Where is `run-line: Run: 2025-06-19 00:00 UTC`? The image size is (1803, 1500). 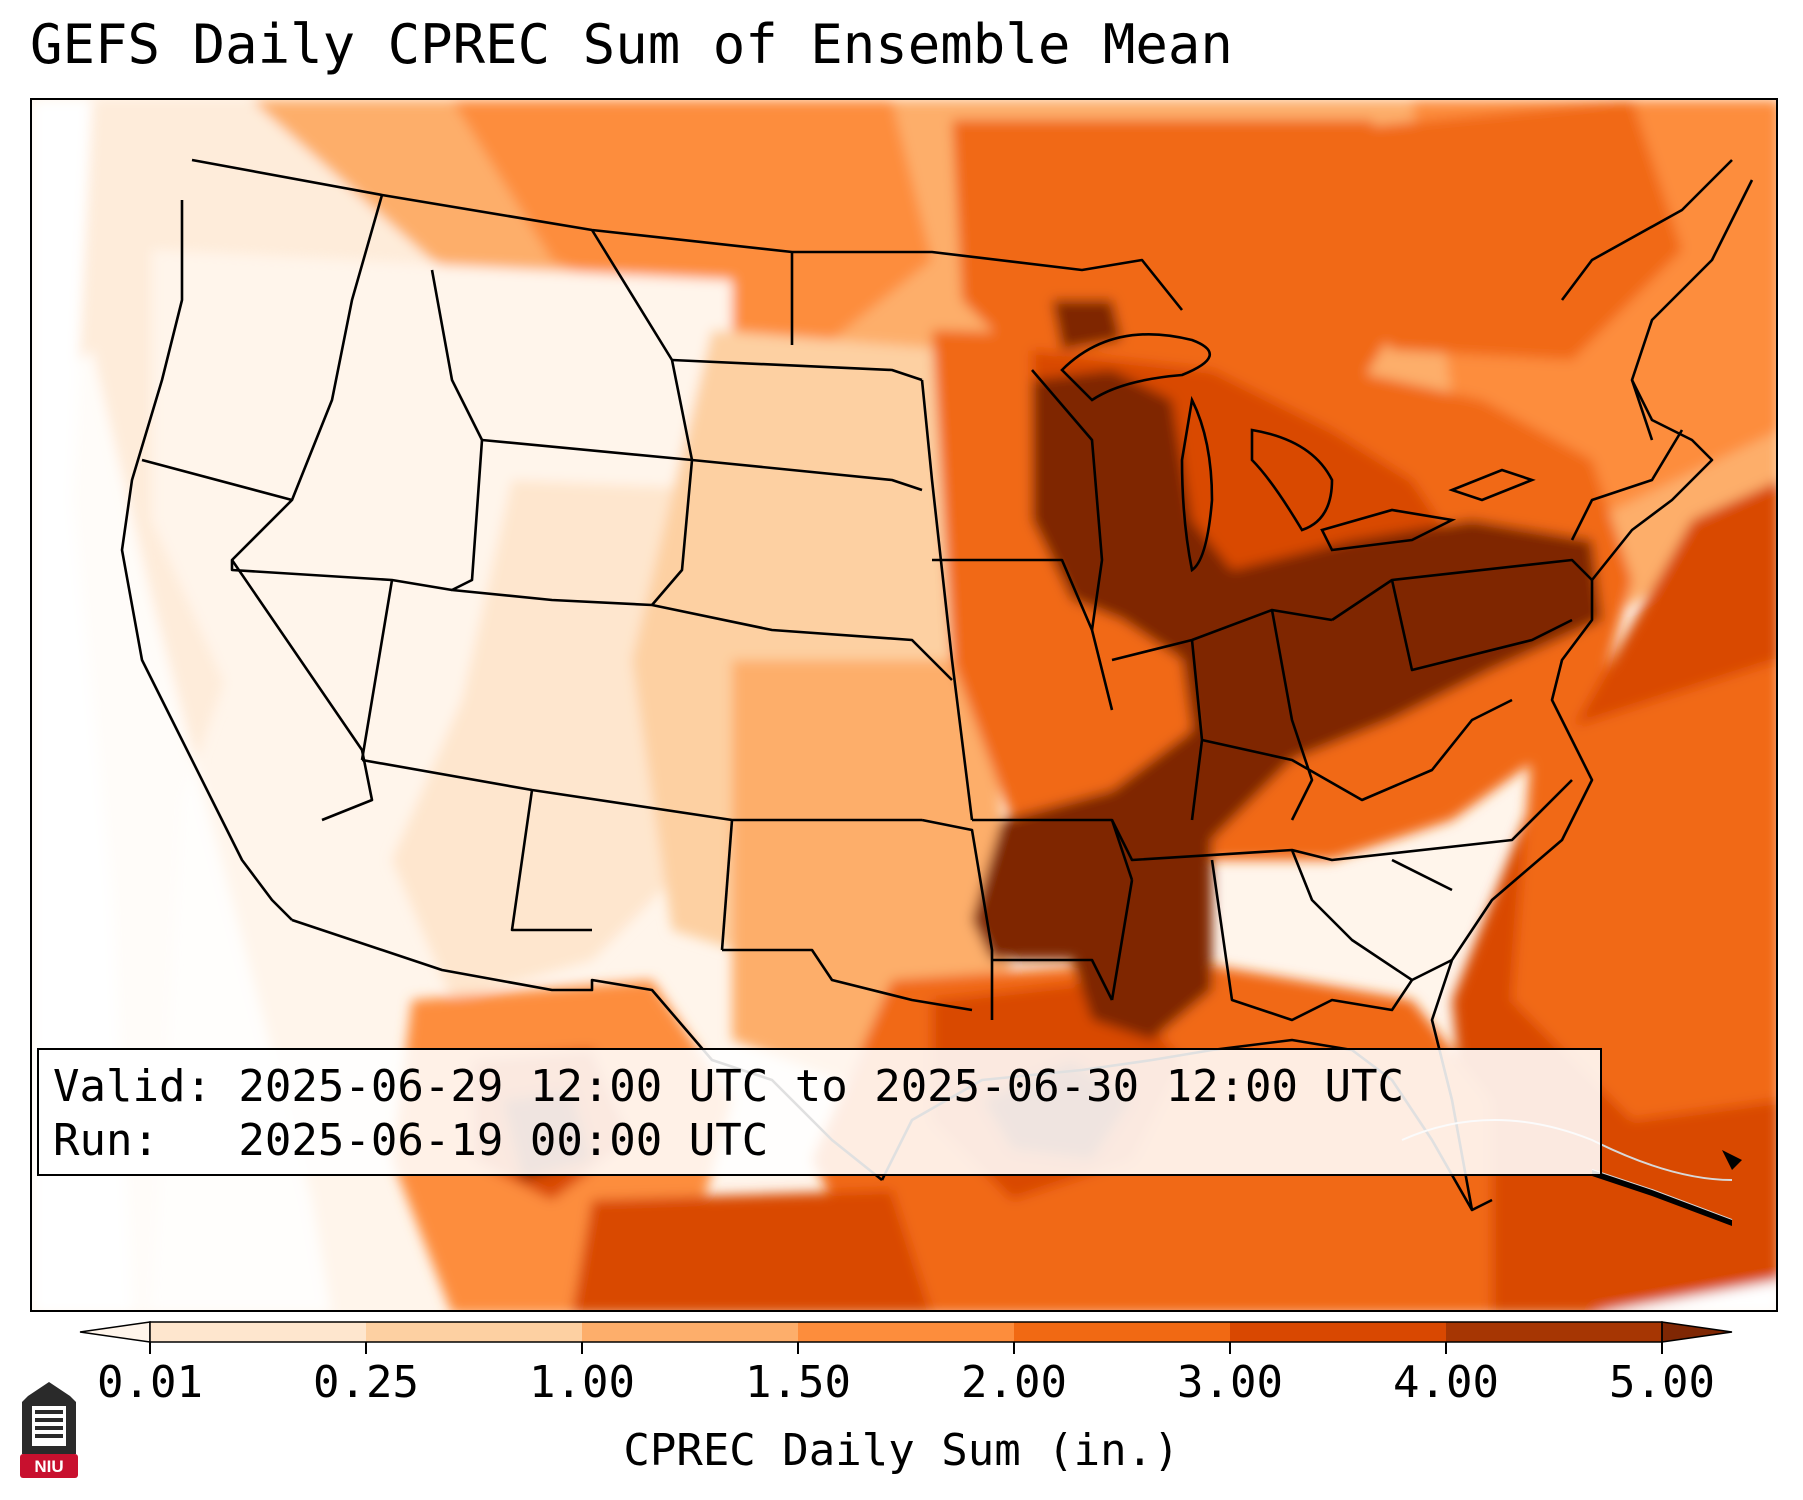 run-line: Run: 2025-06-19 00:00 UTC is located at coordinates (411, 1140).